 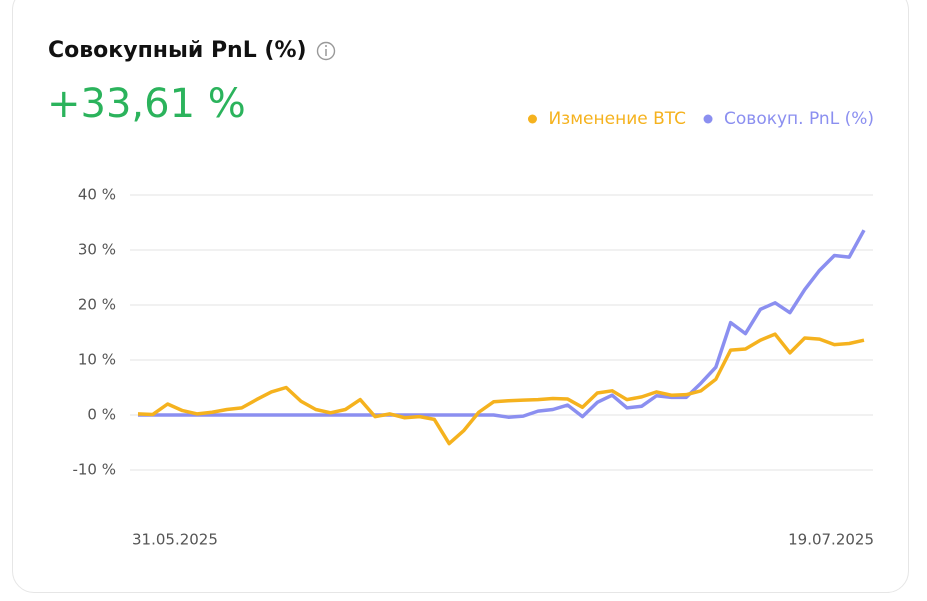 I want to click on line-series, so click(x=501, y=389).